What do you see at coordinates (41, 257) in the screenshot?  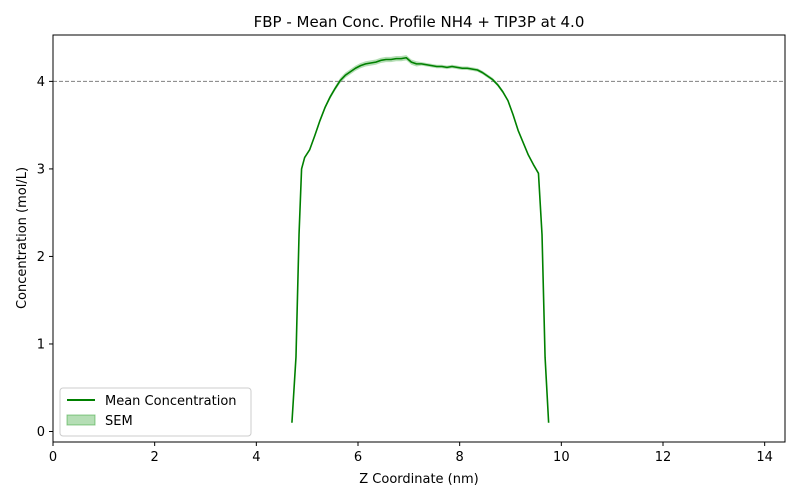 I see `y-tick-label: 2` at bounding box center [41, 257].